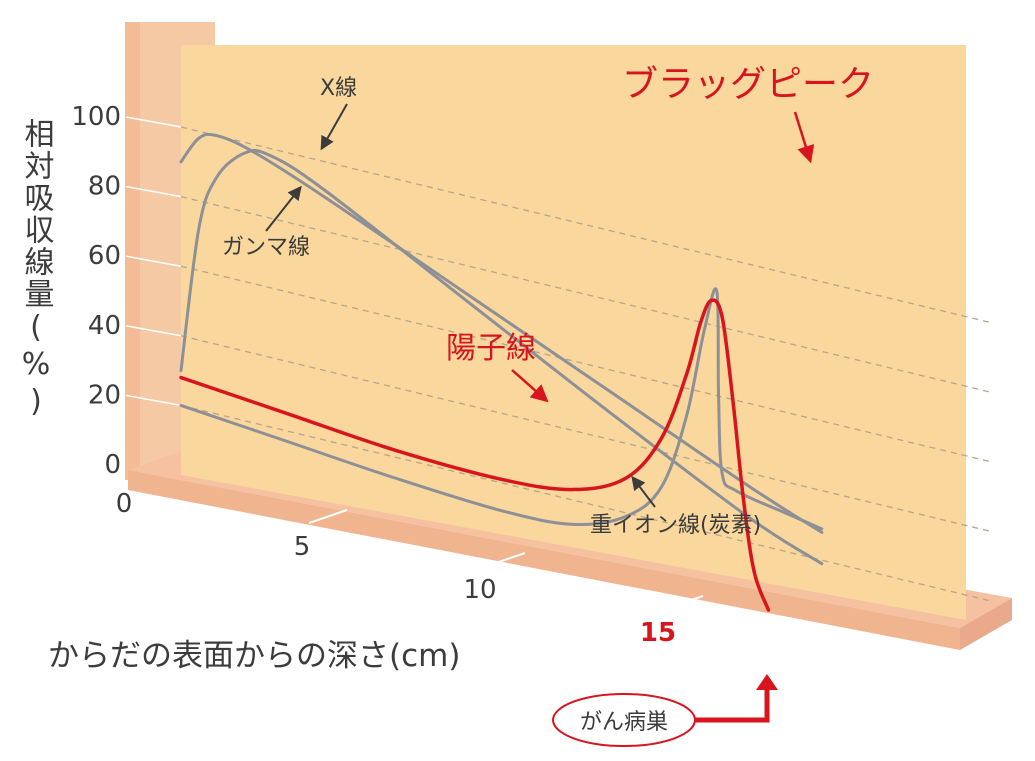 The image size is (1035, 761). Describe the element at coordinates (266, 247) in the screenshot. I see `label-gamma: ガンマ線` at that location.